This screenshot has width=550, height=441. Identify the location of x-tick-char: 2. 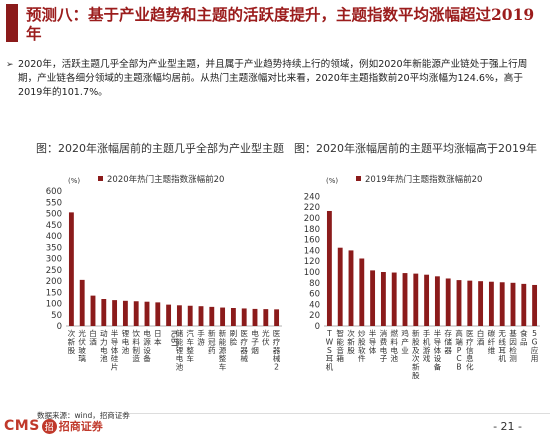
(276, 367).